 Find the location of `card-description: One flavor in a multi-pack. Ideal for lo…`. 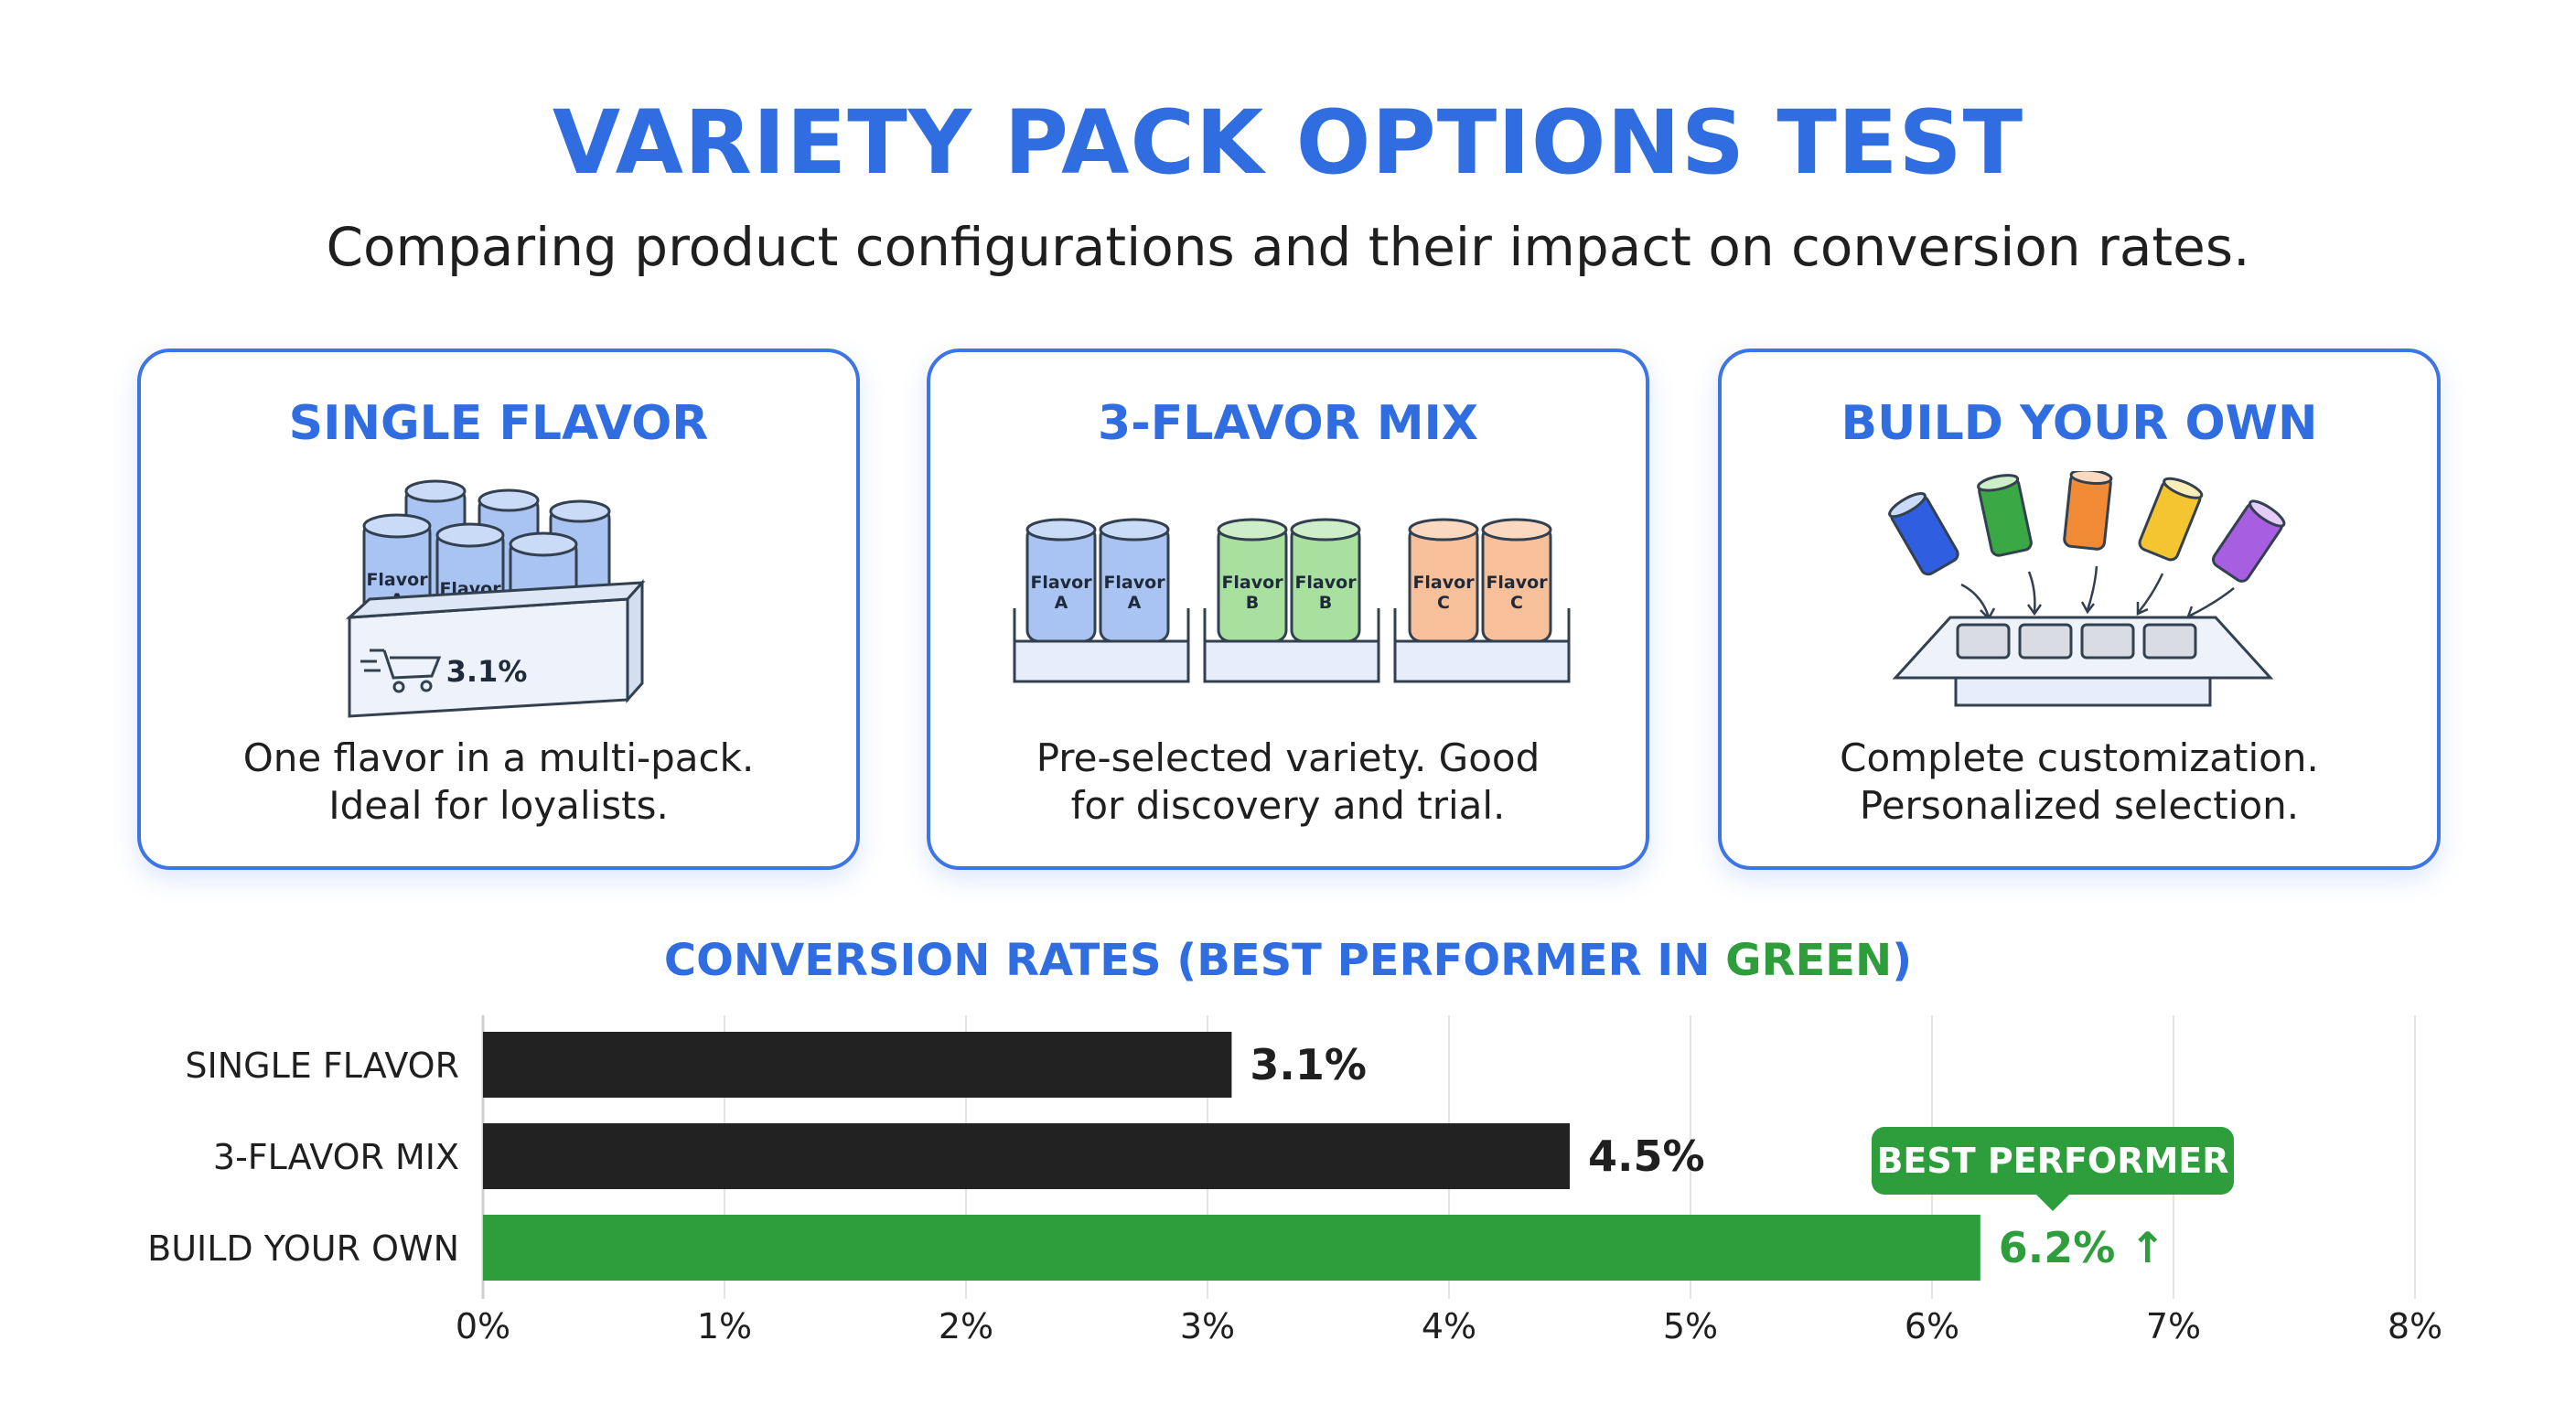

card-description: One flavor in a multi-pack. Ideal for lo… is located at coordinates (499, 781).